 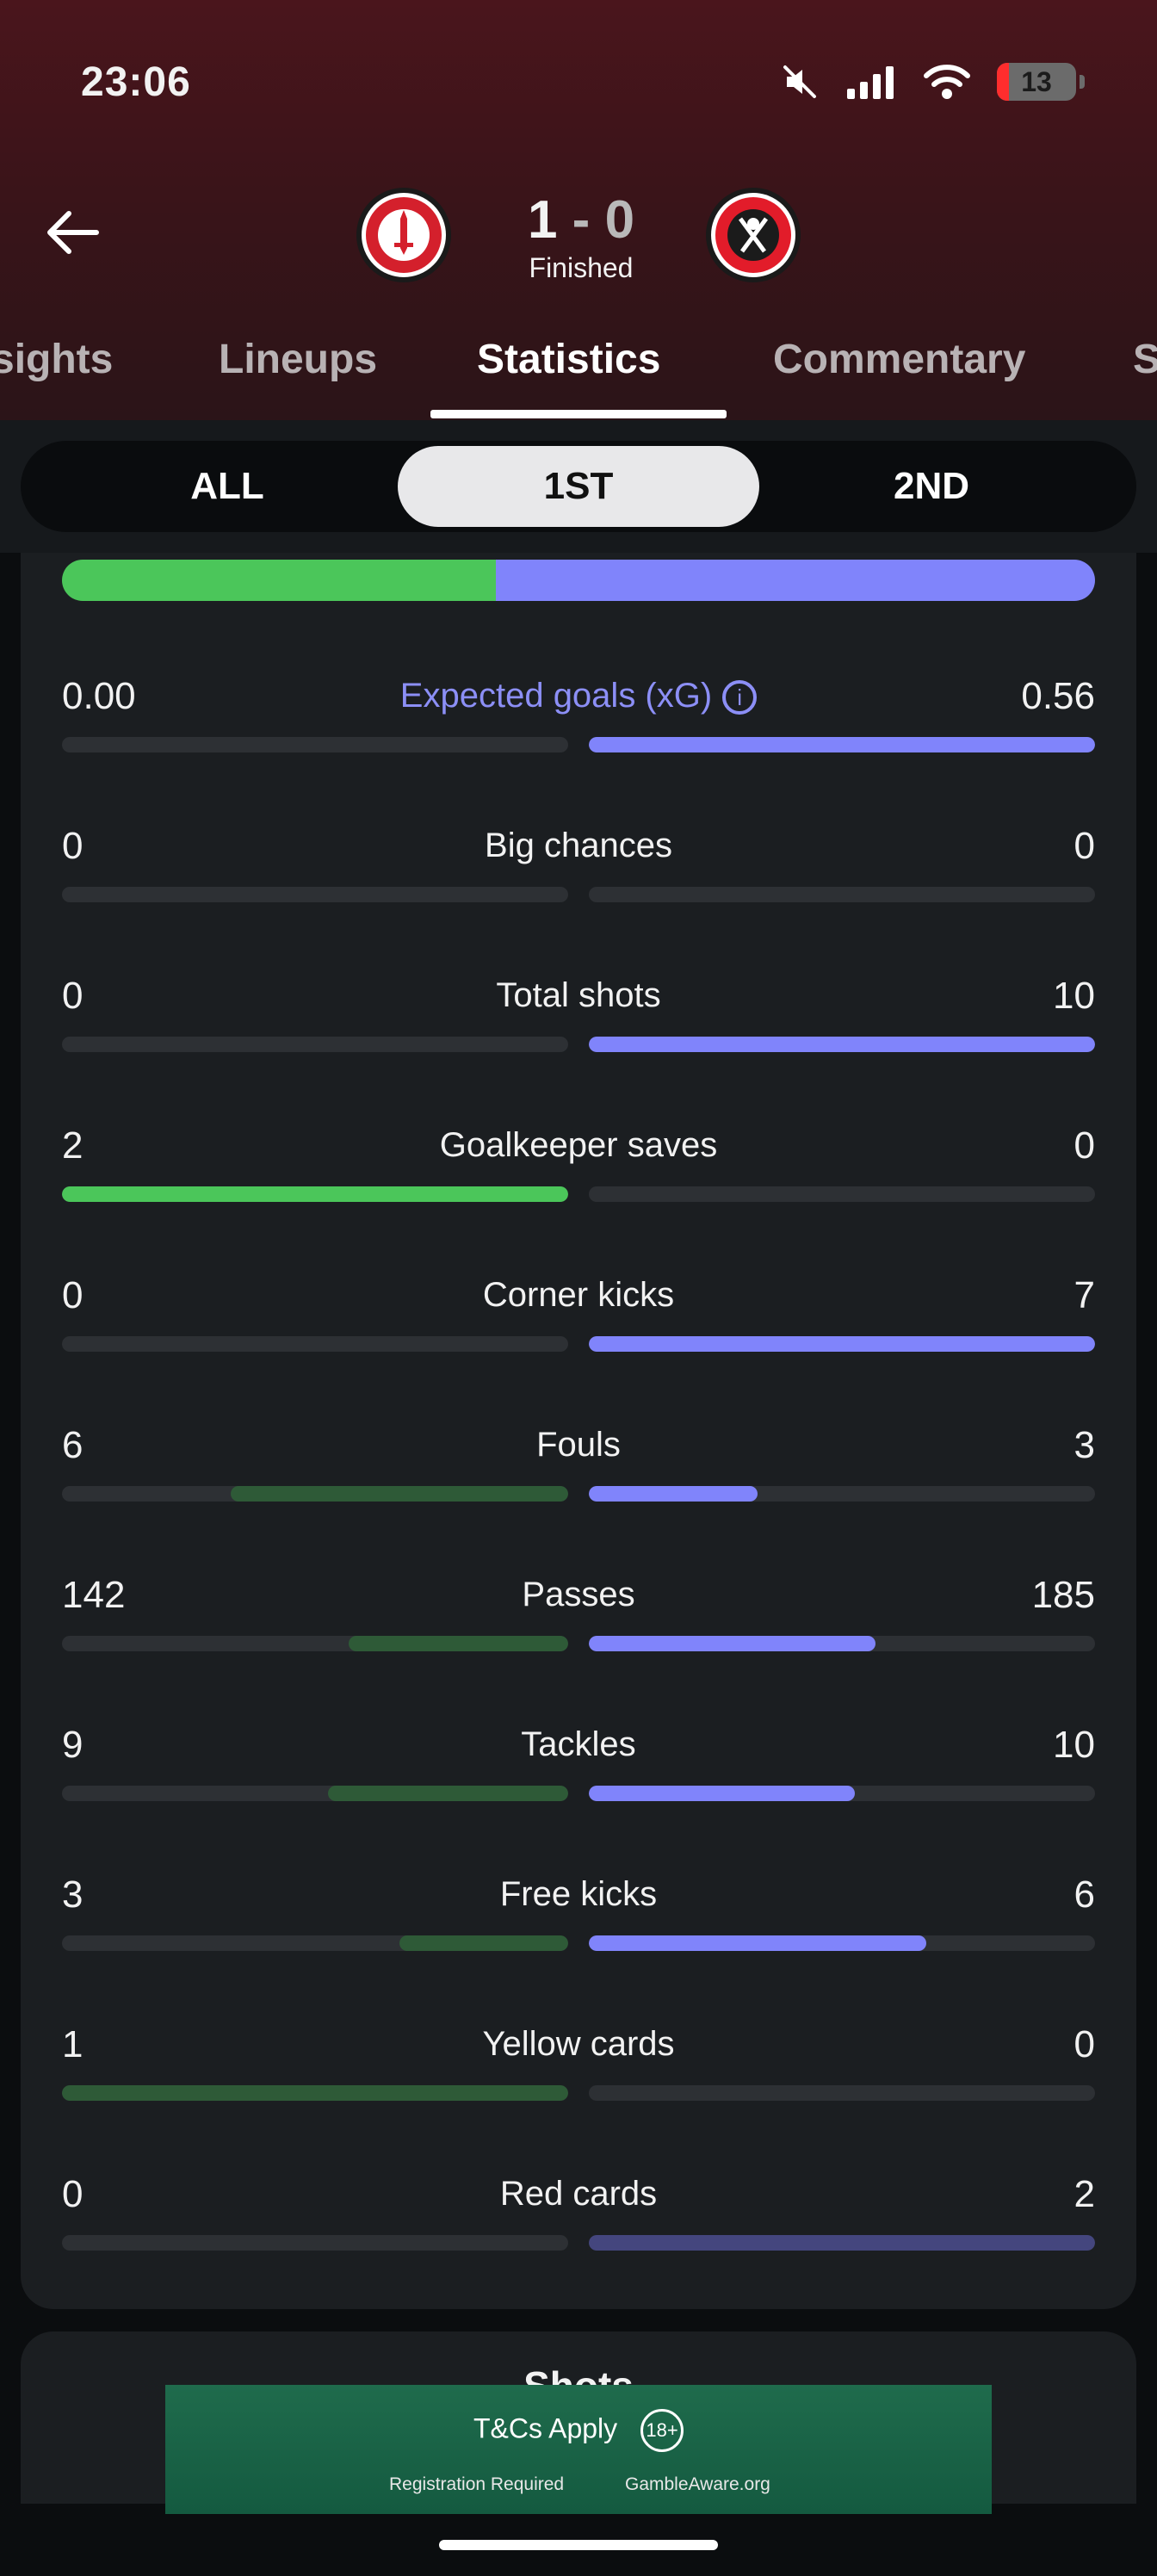 I want to click on tab-lineups: Lineups, so click(x=298, y=359).